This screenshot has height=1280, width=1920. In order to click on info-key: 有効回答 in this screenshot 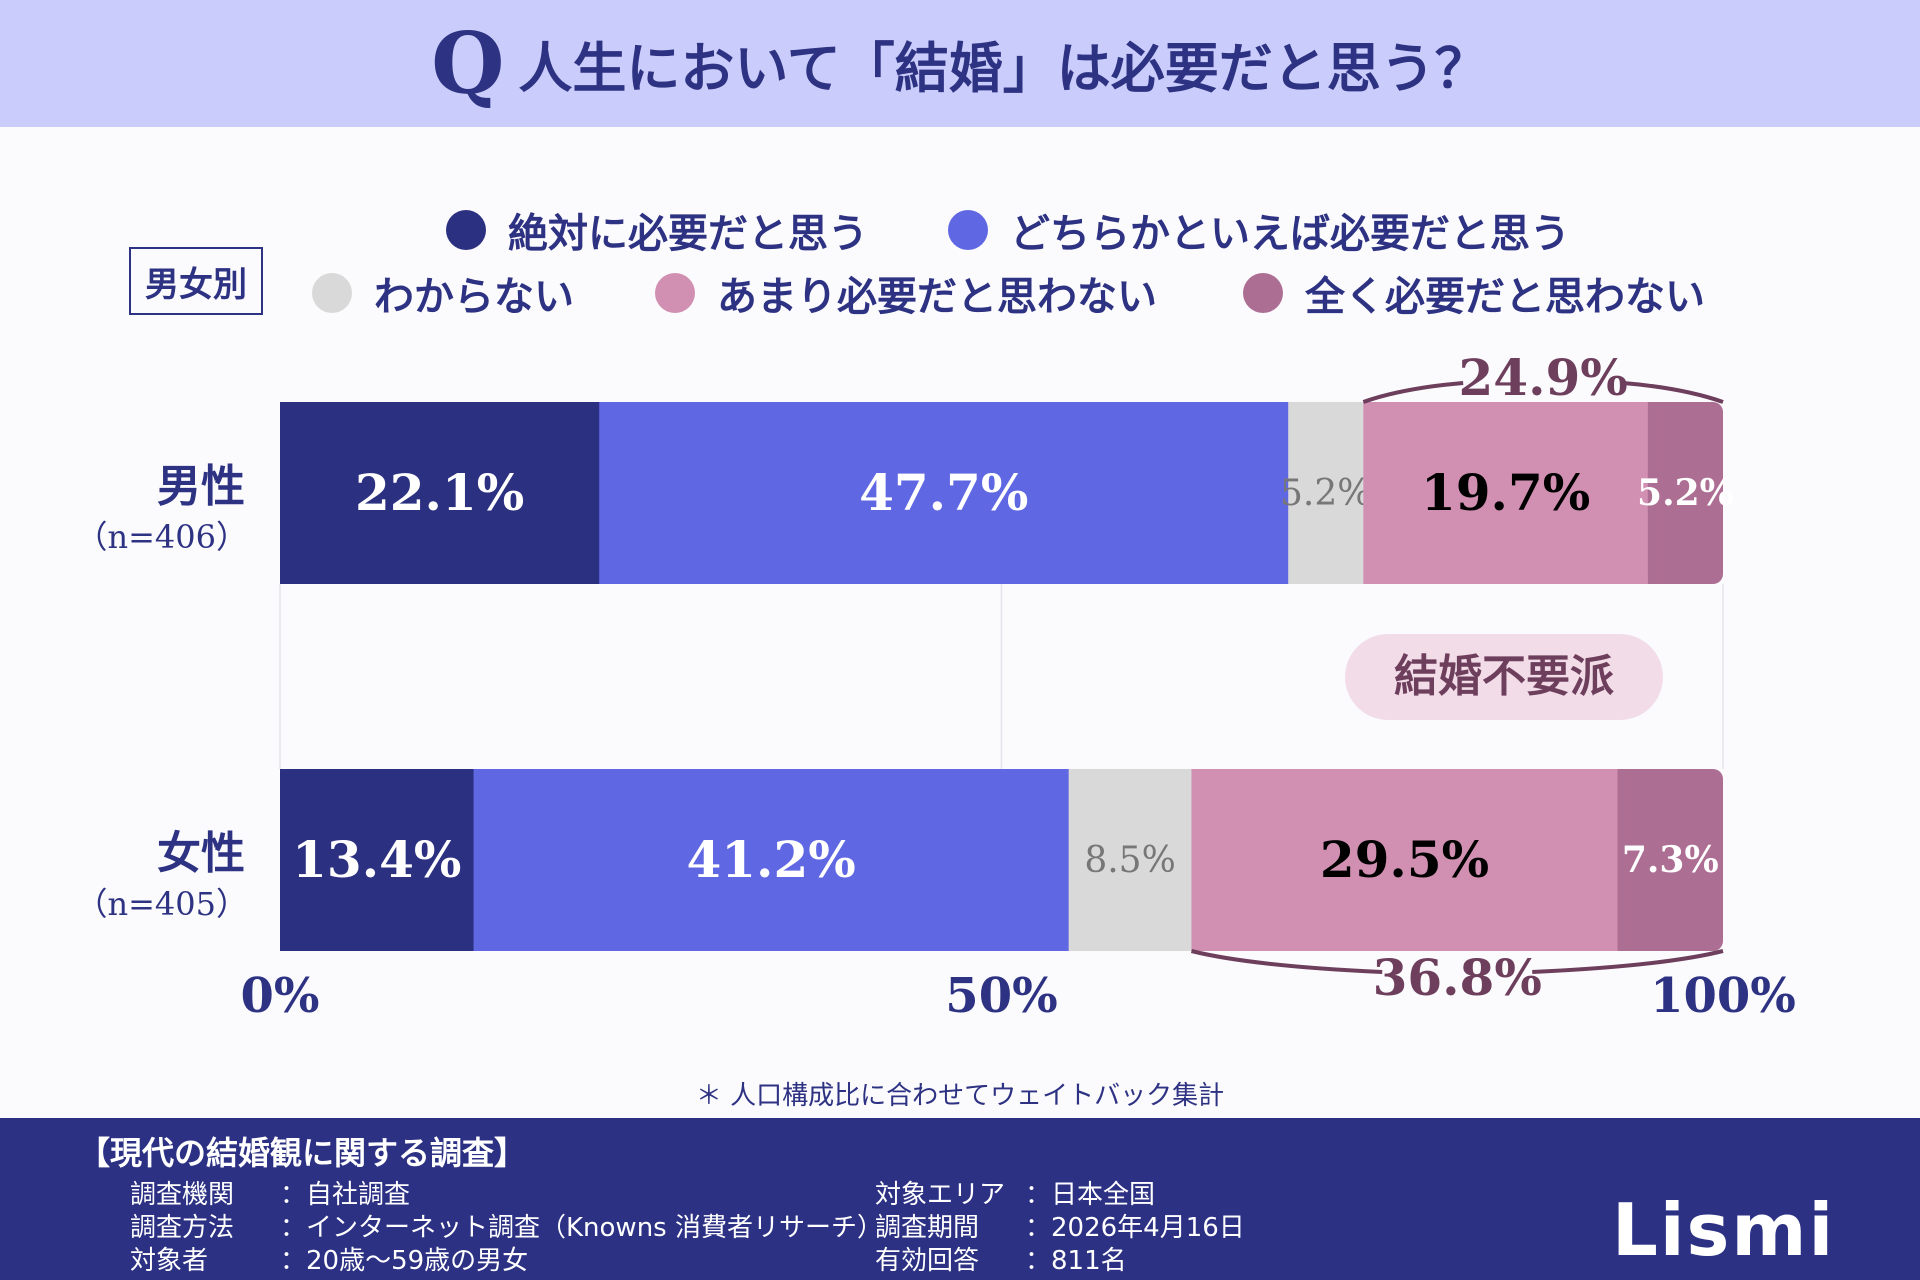, I will do `click(927, 1261)`.